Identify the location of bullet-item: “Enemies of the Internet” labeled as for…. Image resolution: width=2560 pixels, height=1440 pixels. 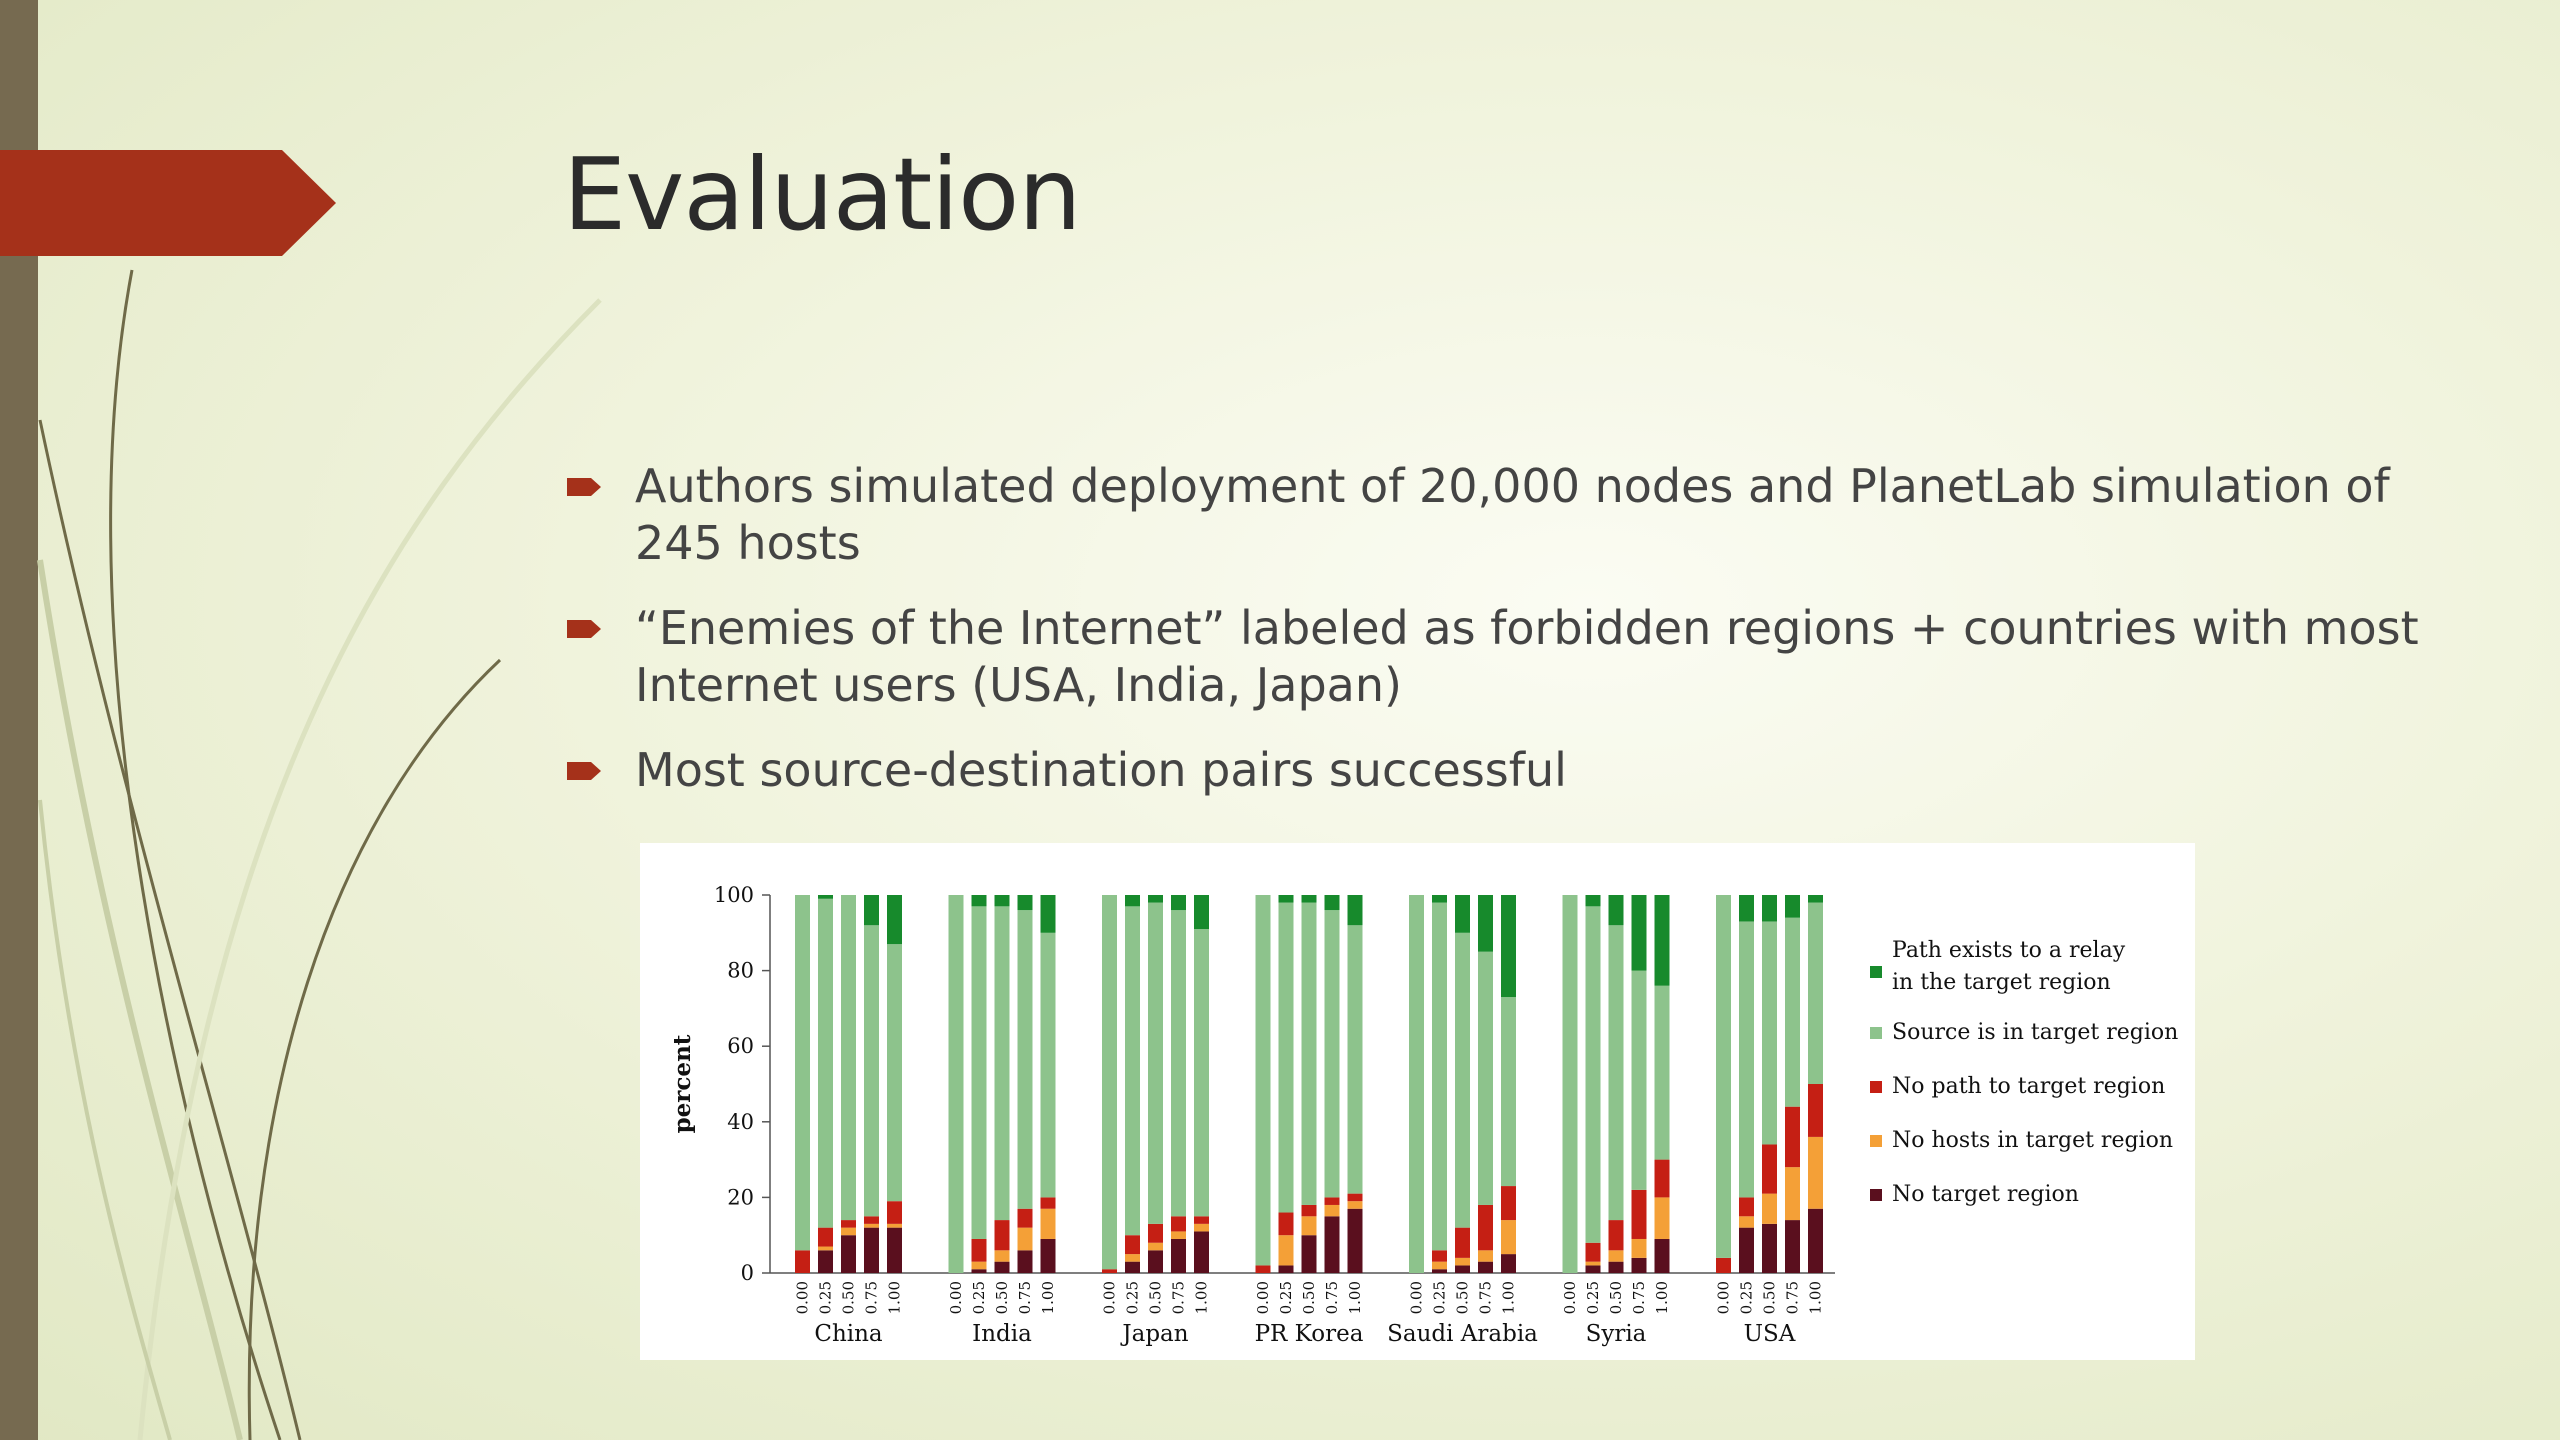
(1493, 657).